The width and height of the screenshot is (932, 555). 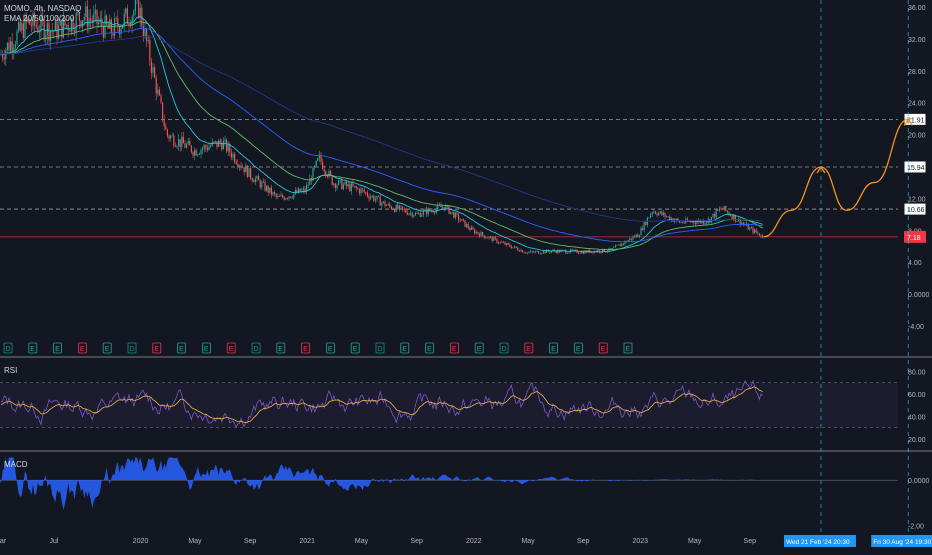 I want to click on rsi-tick-label: 20.00, so click(x=917, y=440).